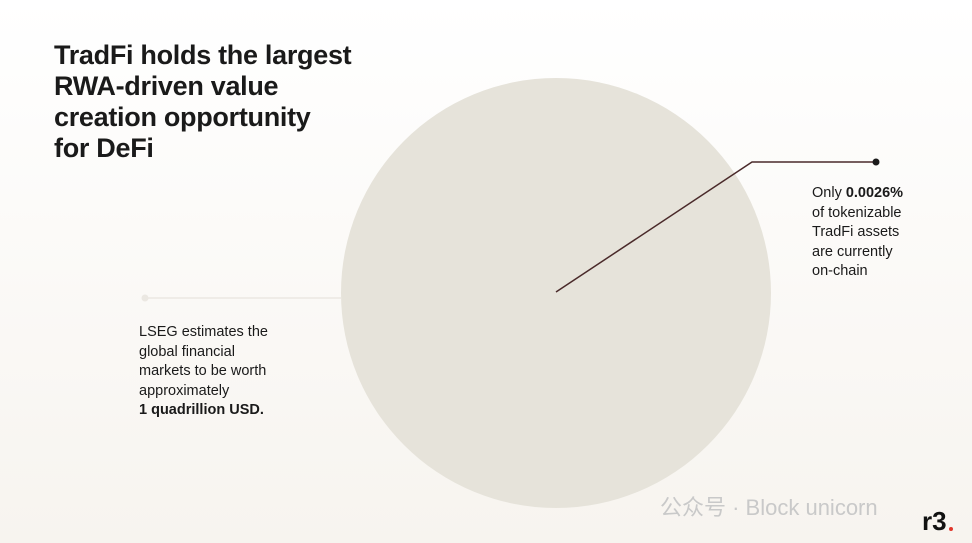 This screenshot has height=543, width=972. What do you see at coordinates (857, 212) in the screenshot?
I see `note-line: of tokenizable` at bounding box center [857, 212].